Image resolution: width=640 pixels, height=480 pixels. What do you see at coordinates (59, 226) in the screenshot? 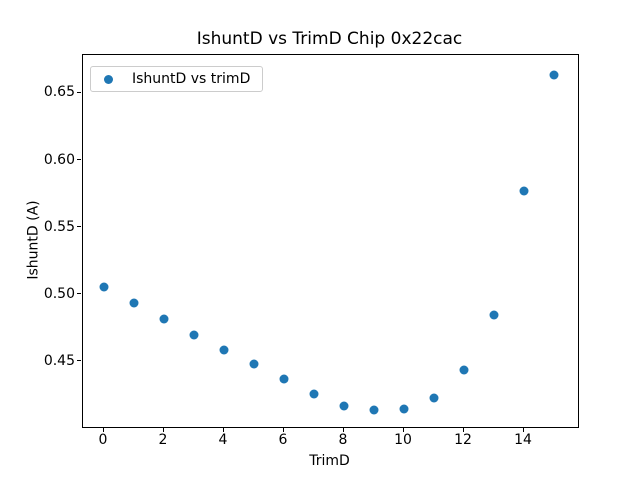
I see `y-tick-label: 0.55` at bounding box center [59, 226].